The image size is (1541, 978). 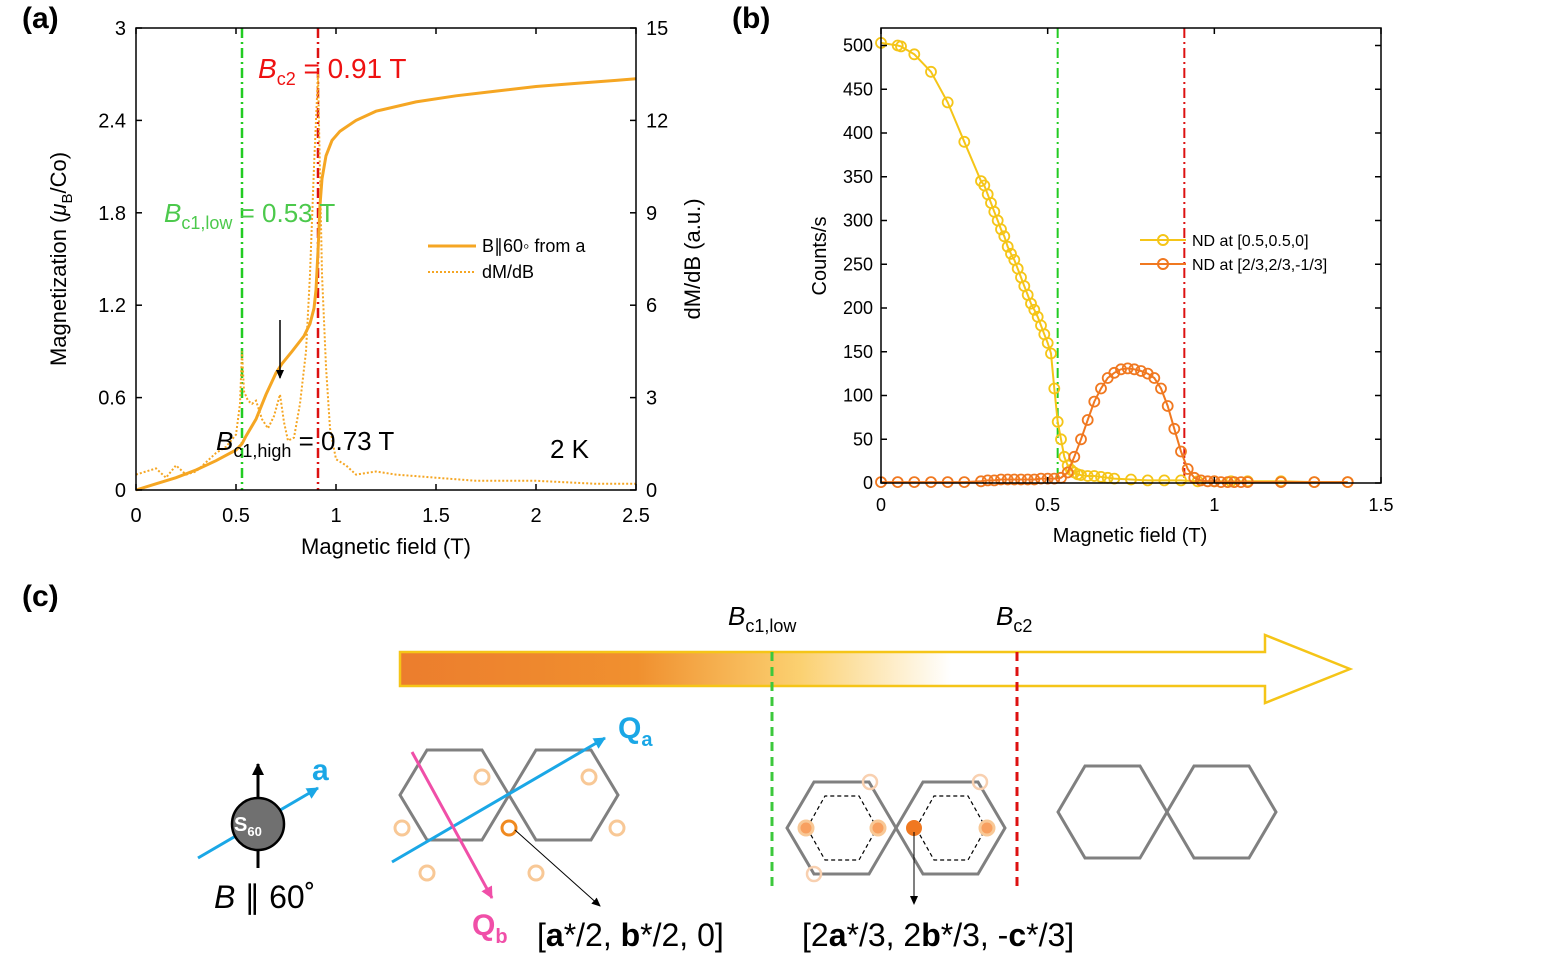 I want to click on y-tick-label-left: 0, so click(x=120, y=491).